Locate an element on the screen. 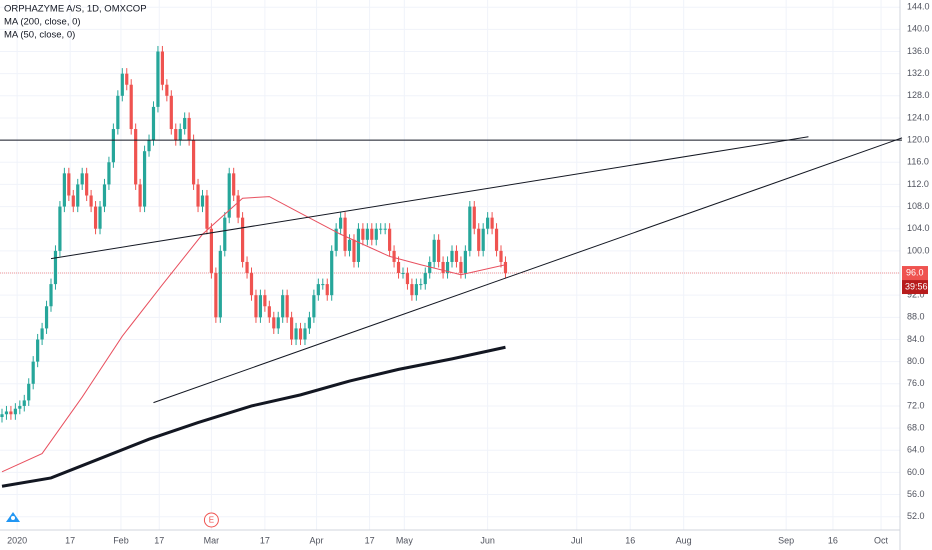 This screenshot has height=550, width=932. y-tick-label: 116.0 is located at coordinates (918, 162).